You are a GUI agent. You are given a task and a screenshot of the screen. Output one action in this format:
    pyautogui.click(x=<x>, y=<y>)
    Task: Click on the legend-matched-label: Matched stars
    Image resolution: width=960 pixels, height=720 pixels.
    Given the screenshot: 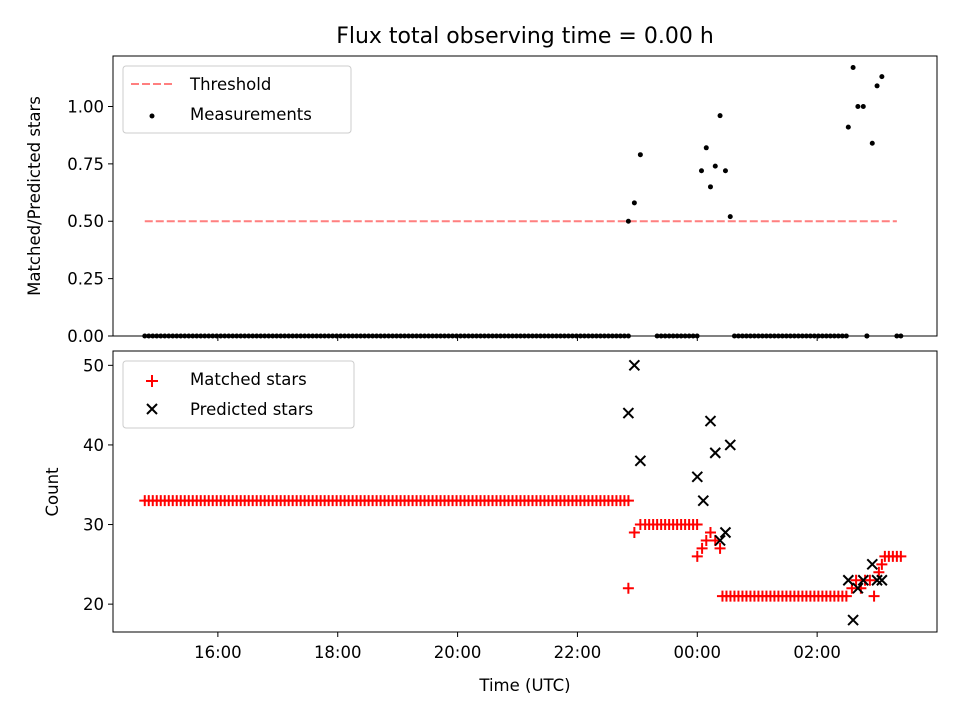 What is the action you would take?
    pyautogui.click(x=248, y=379)
    